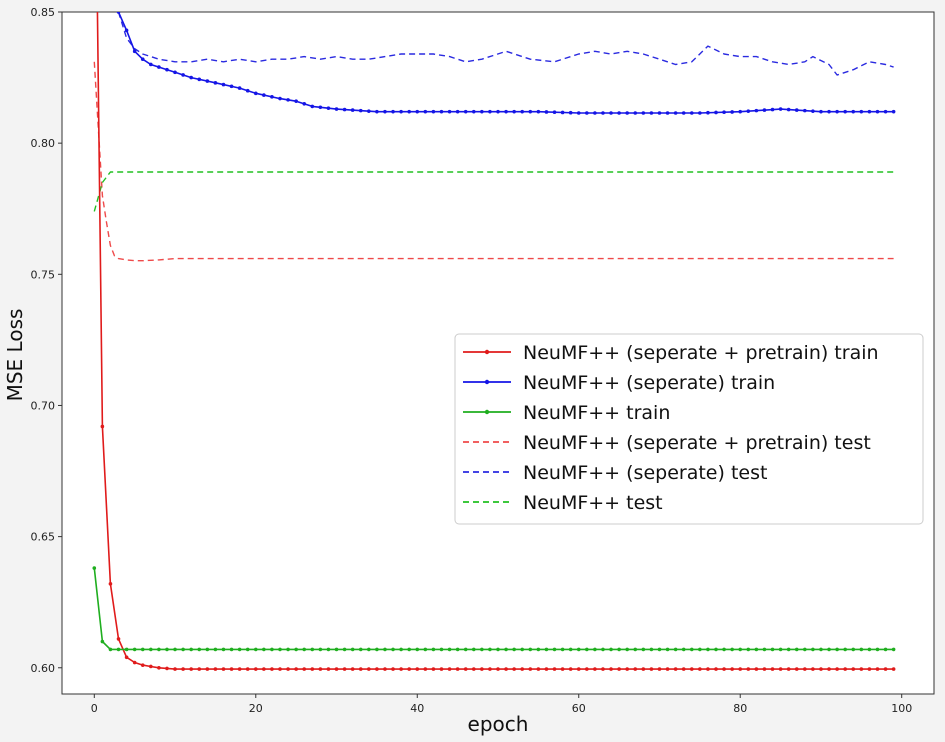  I want to click on x-tick-label: 0, so click(94, 708).